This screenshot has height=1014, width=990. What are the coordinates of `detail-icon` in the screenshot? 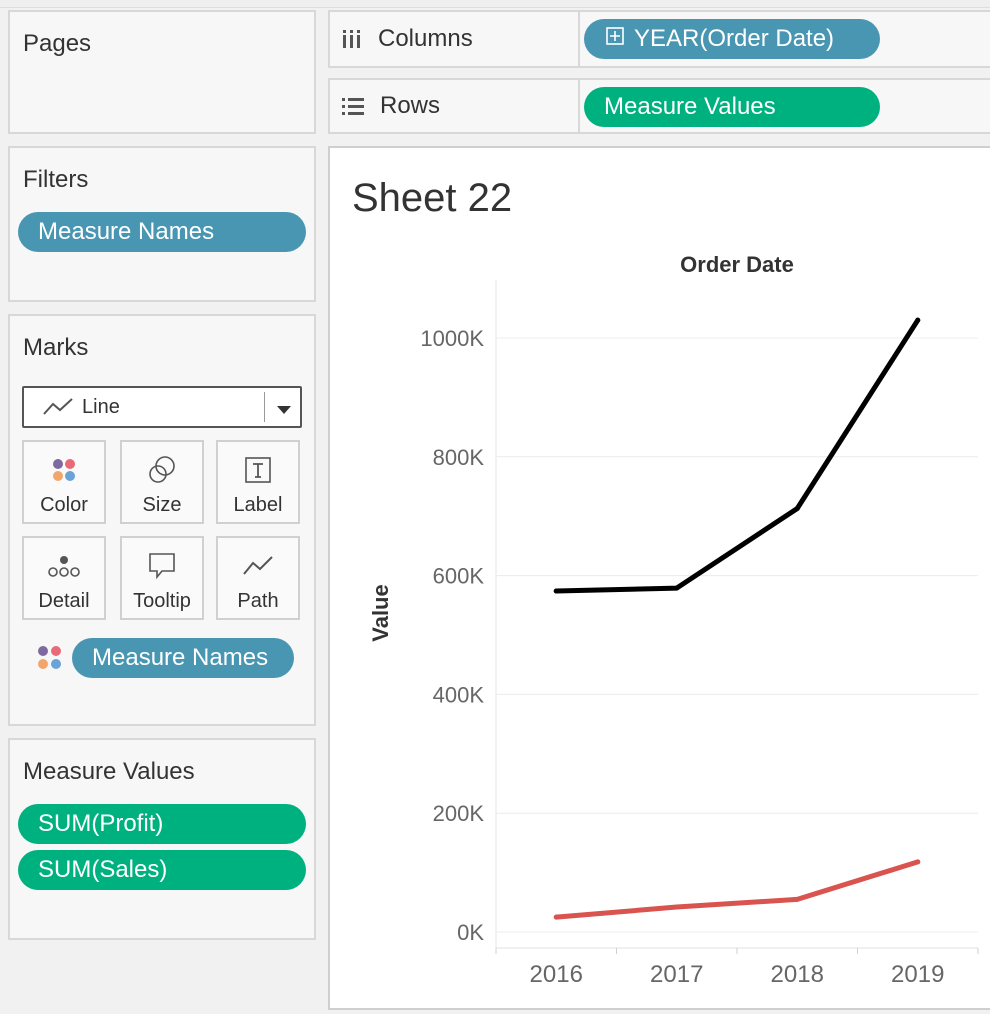 It's located at (64, 566).